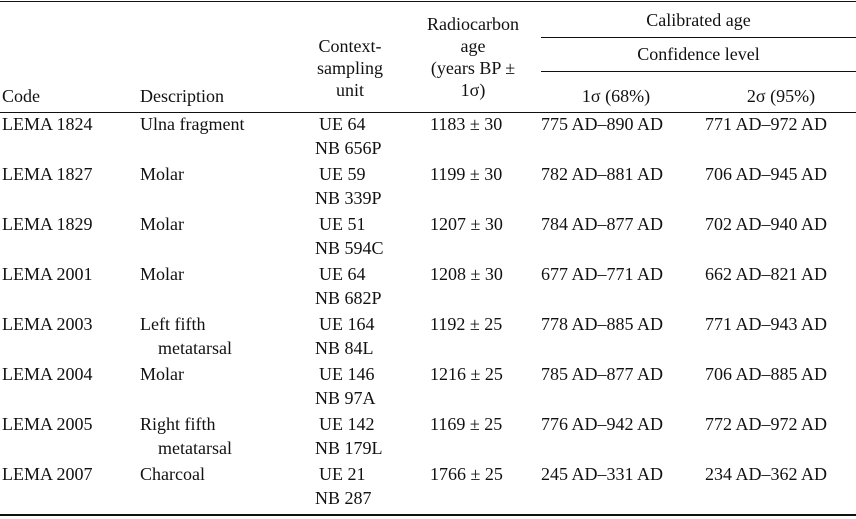  I want to click on cell-radiocarbon-age: 1216 ± 25, so click(466, 374).